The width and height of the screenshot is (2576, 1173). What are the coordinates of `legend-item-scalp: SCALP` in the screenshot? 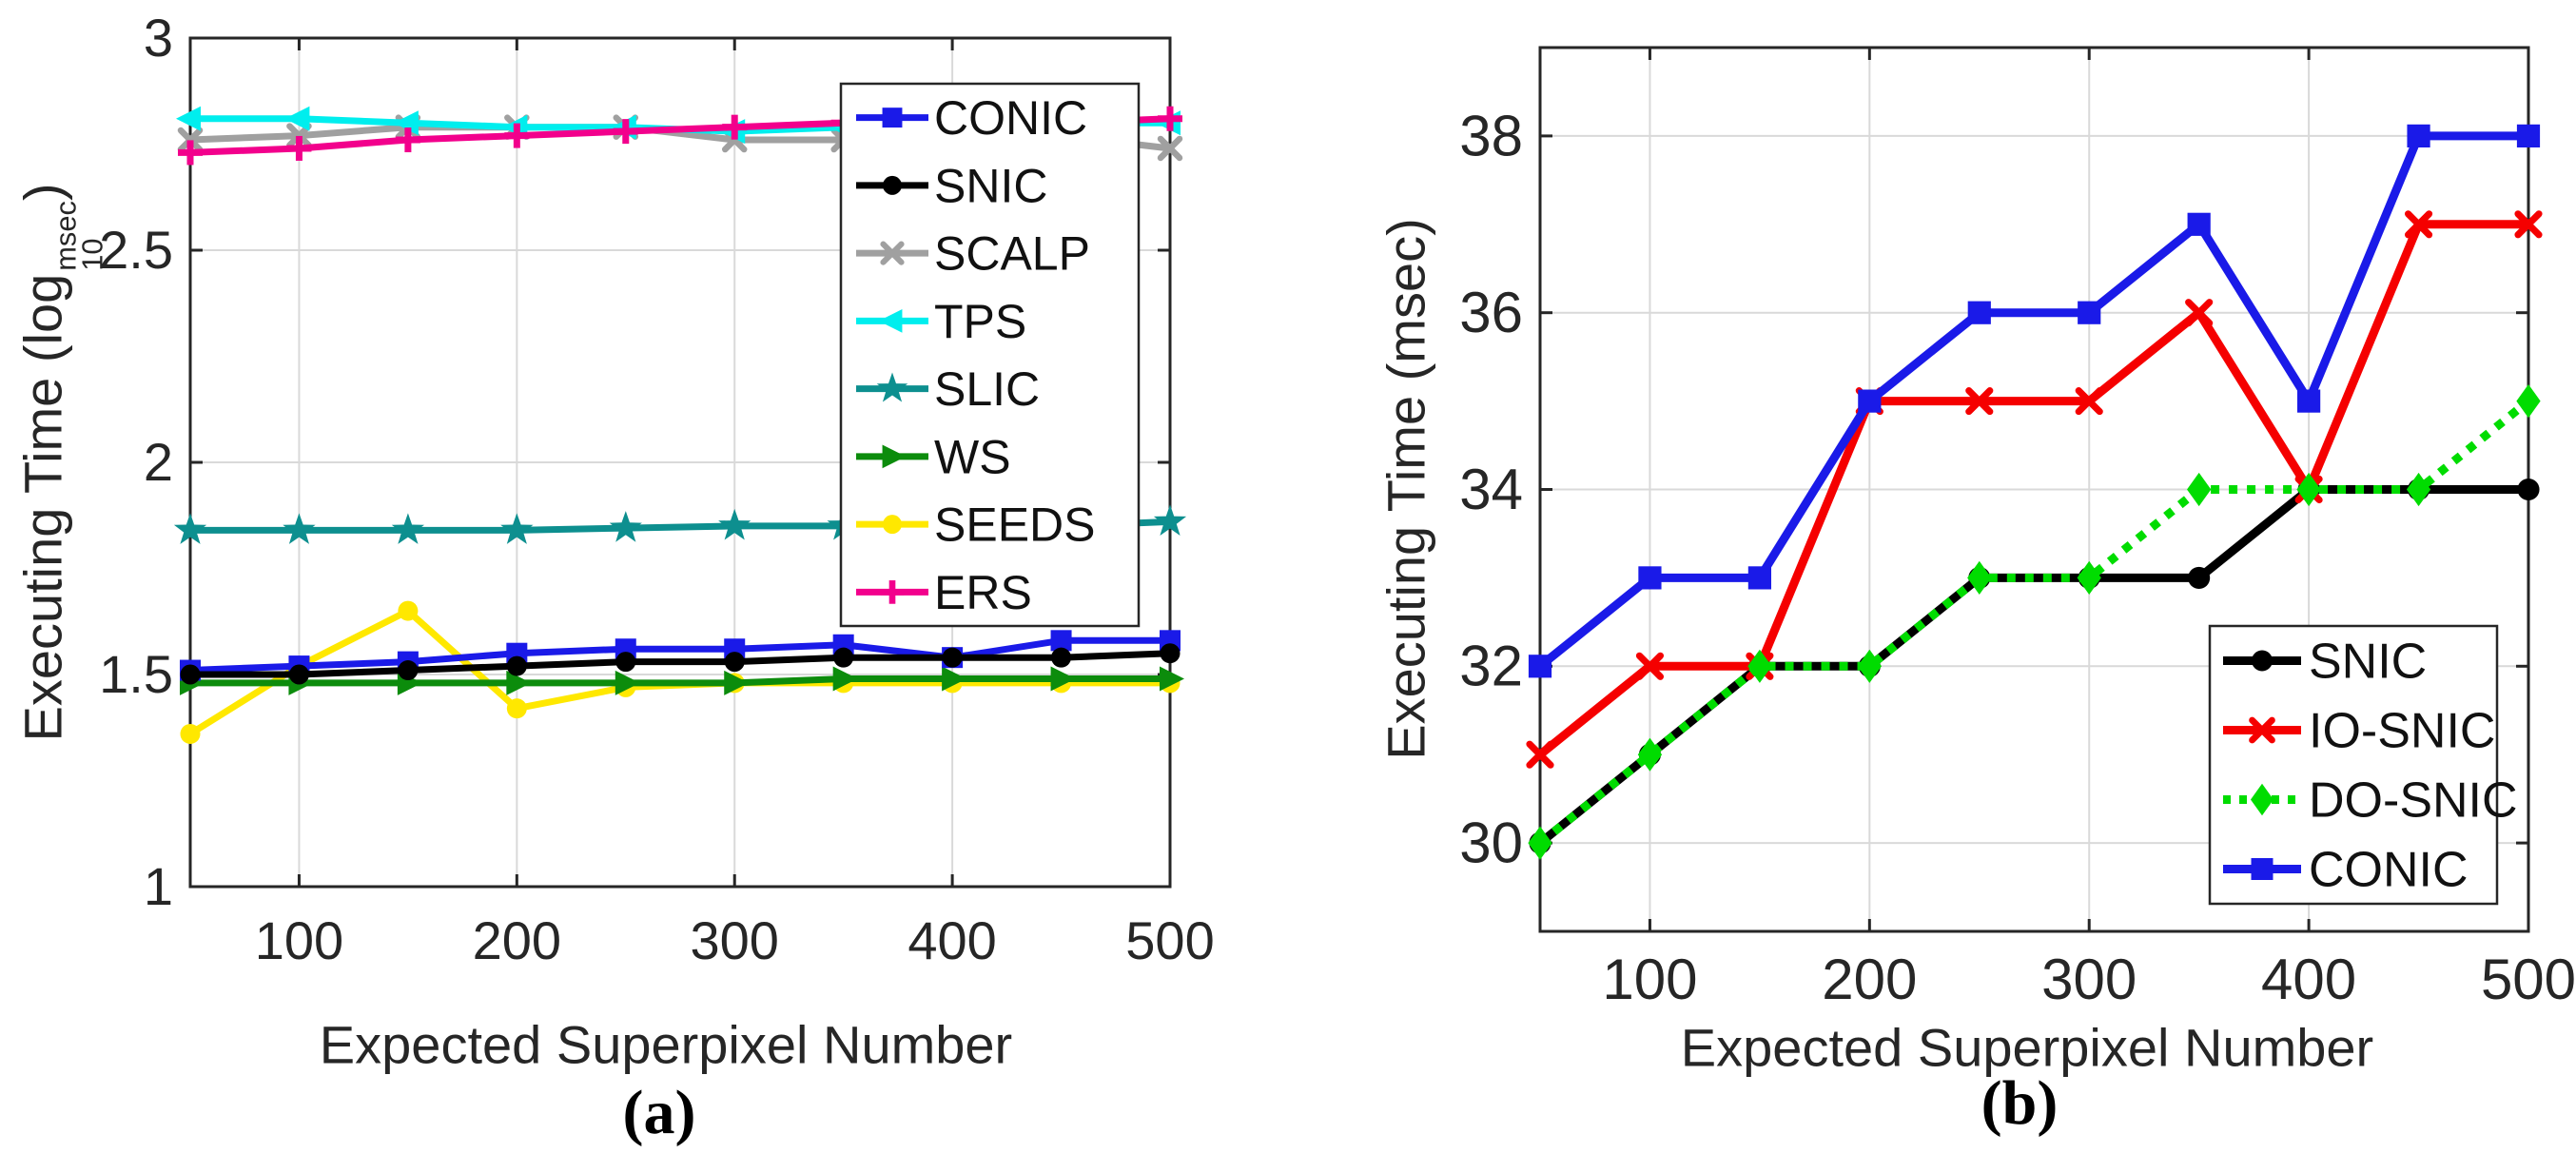 It's located at (973, 254).